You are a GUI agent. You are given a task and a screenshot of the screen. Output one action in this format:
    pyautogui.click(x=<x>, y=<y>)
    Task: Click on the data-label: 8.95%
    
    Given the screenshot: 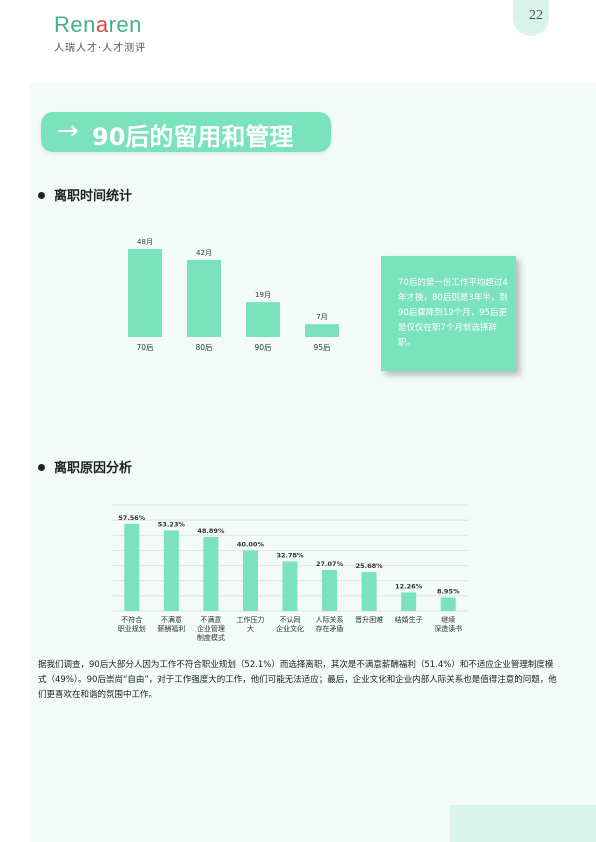 What is the action you would take?
    pyautogui.click(x=448, y=591)
    